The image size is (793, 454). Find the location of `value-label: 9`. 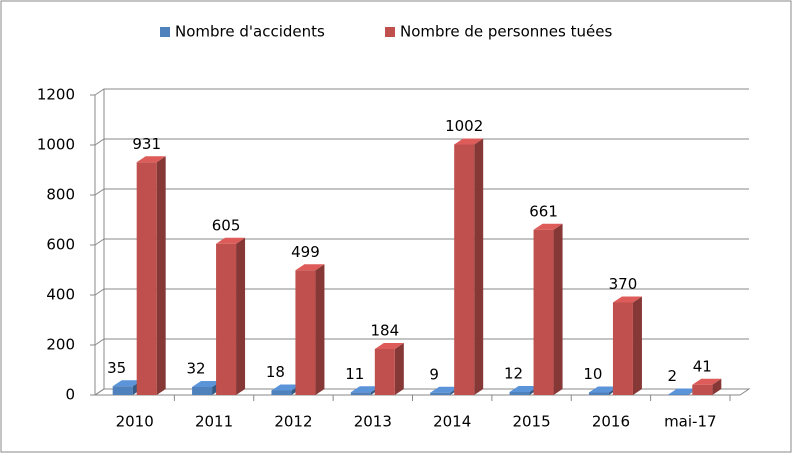

value-label: 9 is located at coordinates (434, 374).